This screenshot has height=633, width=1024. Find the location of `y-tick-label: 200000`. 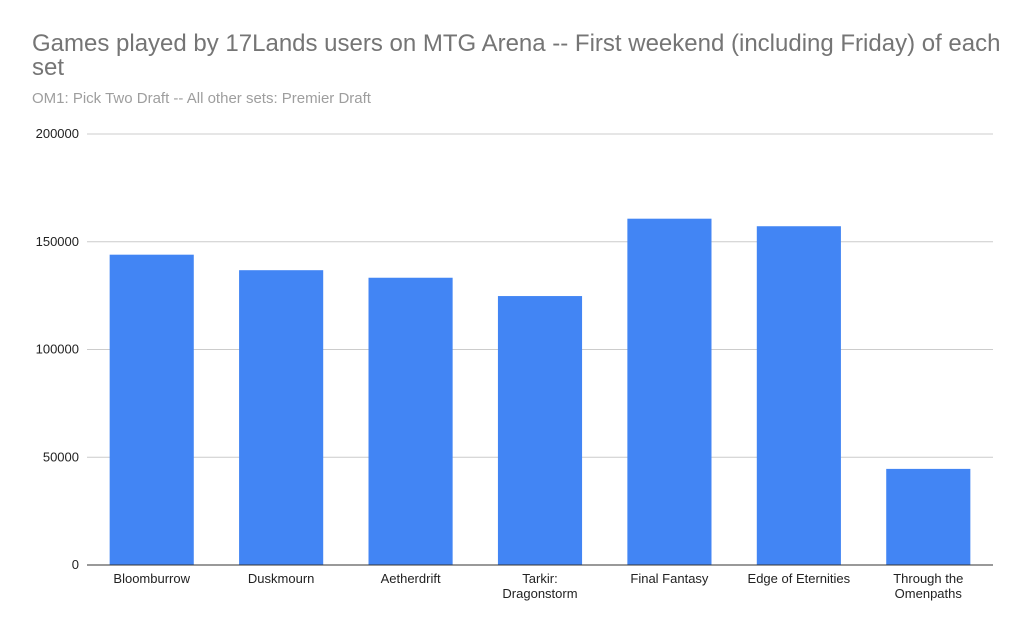

y-tick-label: 200000 is located at coordinates (57, 133).